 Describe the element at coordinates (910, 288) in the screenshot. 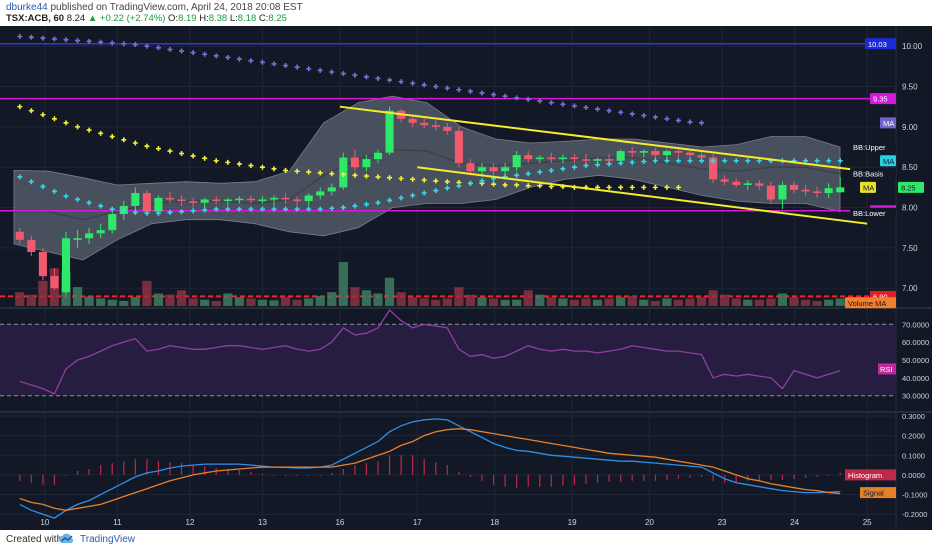

I see `price-tick-label: 7.00` at that location.